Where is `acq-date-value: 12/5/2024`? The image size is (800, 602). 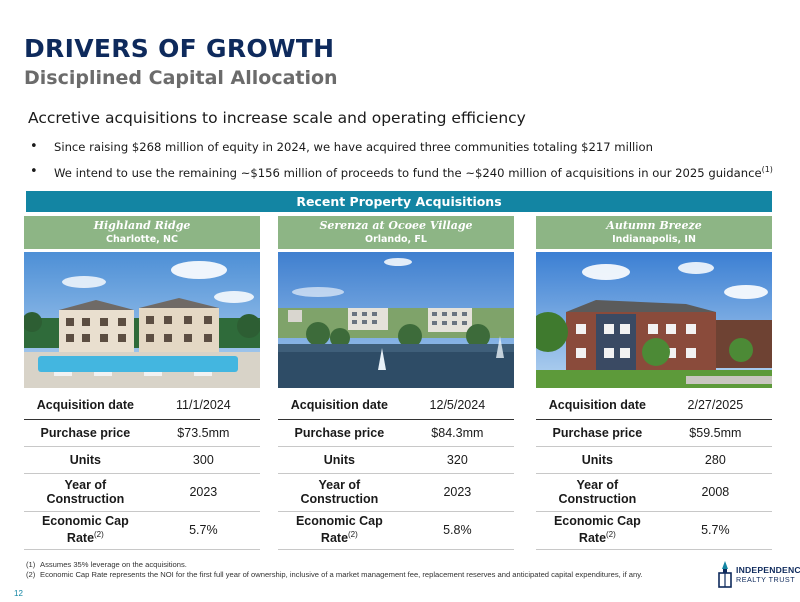
acq-date-value: 12/5/2024 is located at coordinates (457, 406).